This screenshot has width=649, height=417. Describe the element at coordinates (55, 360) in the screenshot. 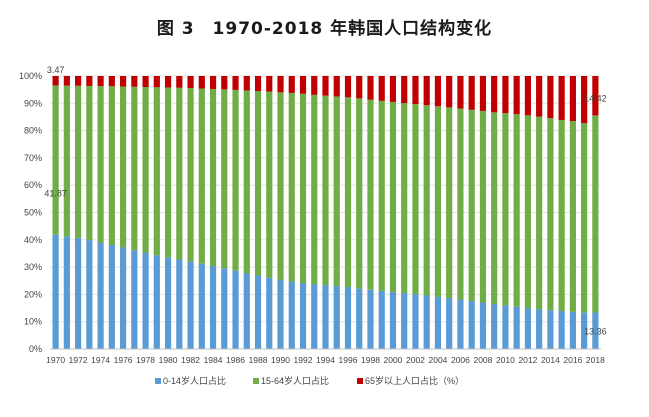

I see `x-tick-label: 1970` at that location.